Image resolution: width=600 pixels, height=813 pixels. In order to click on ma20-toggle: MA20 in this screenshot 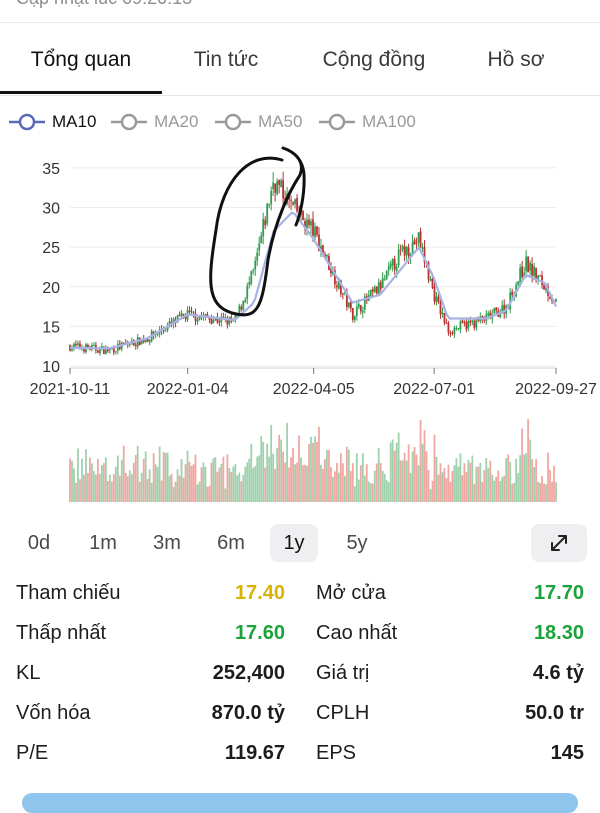, I will do `click(154, 122)`.